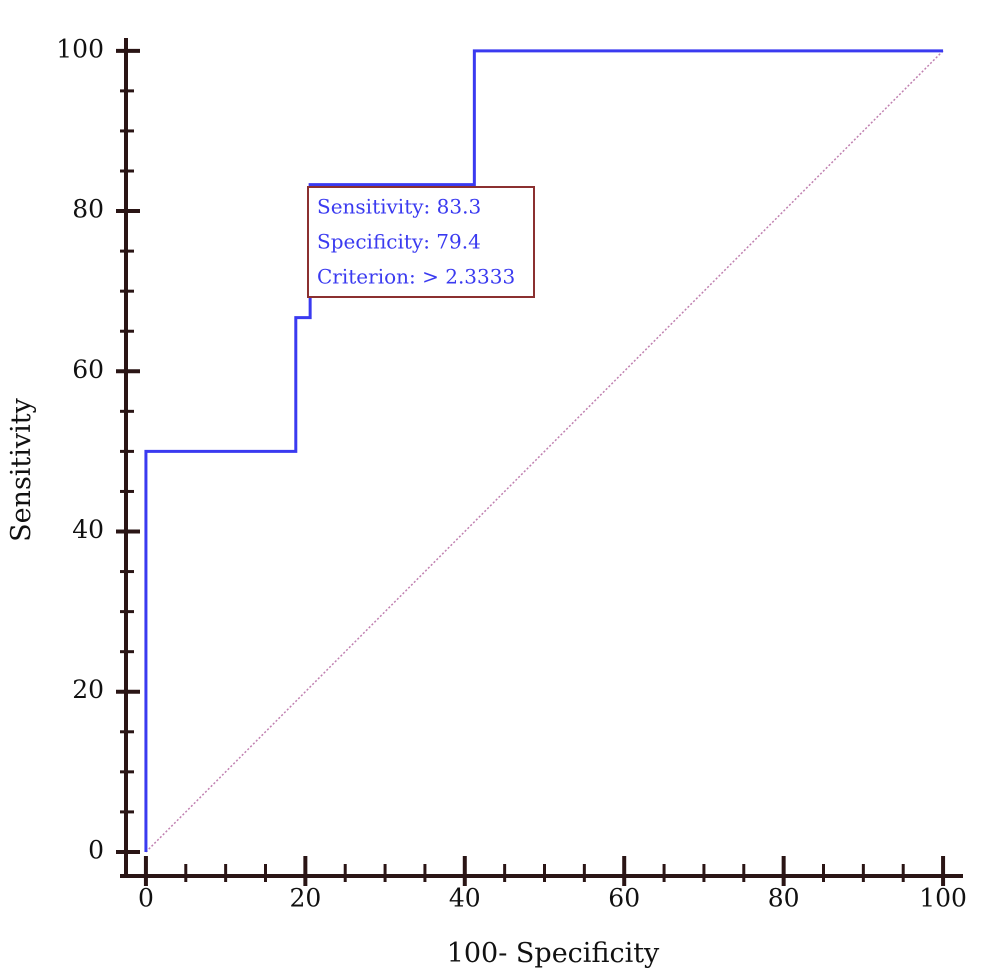 This screenshot has width=1000, height=978. I want to click on annotation-text: Sensitivity: 83.3, so click(399, 207).